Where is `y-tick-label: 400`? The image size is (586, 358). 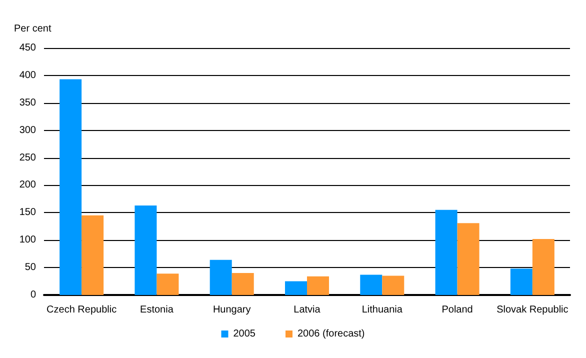 y-tick-label: 400 is located at coordinates (27, 75).